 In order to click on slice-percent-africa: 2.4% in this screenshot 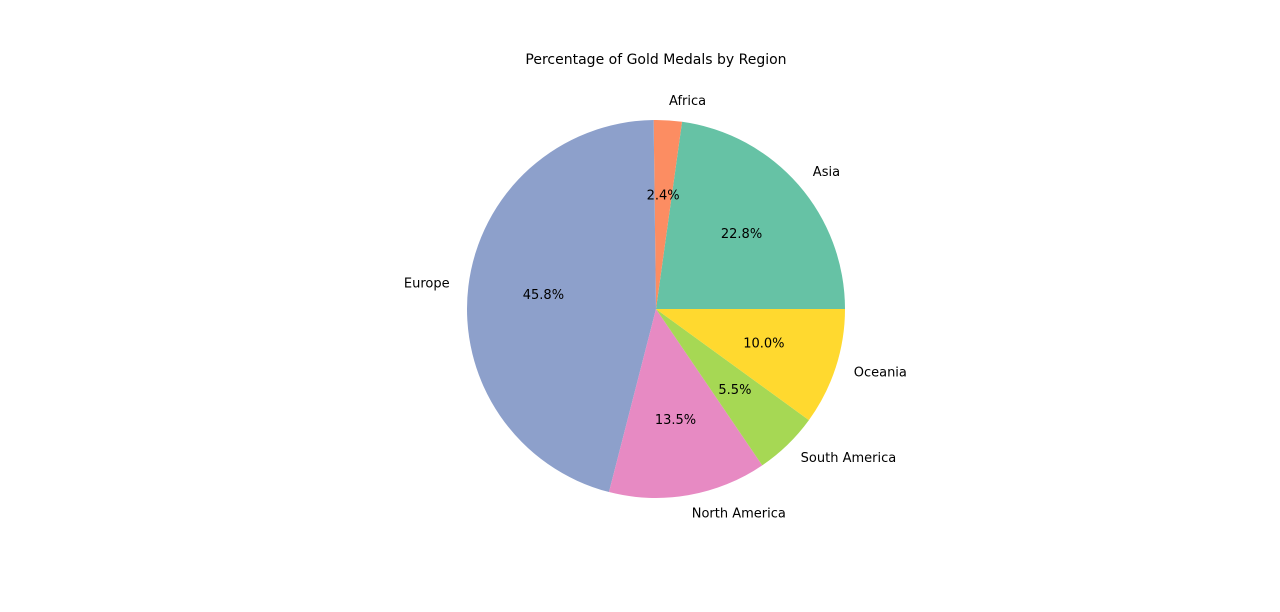, I will do `click(663, 195)`.